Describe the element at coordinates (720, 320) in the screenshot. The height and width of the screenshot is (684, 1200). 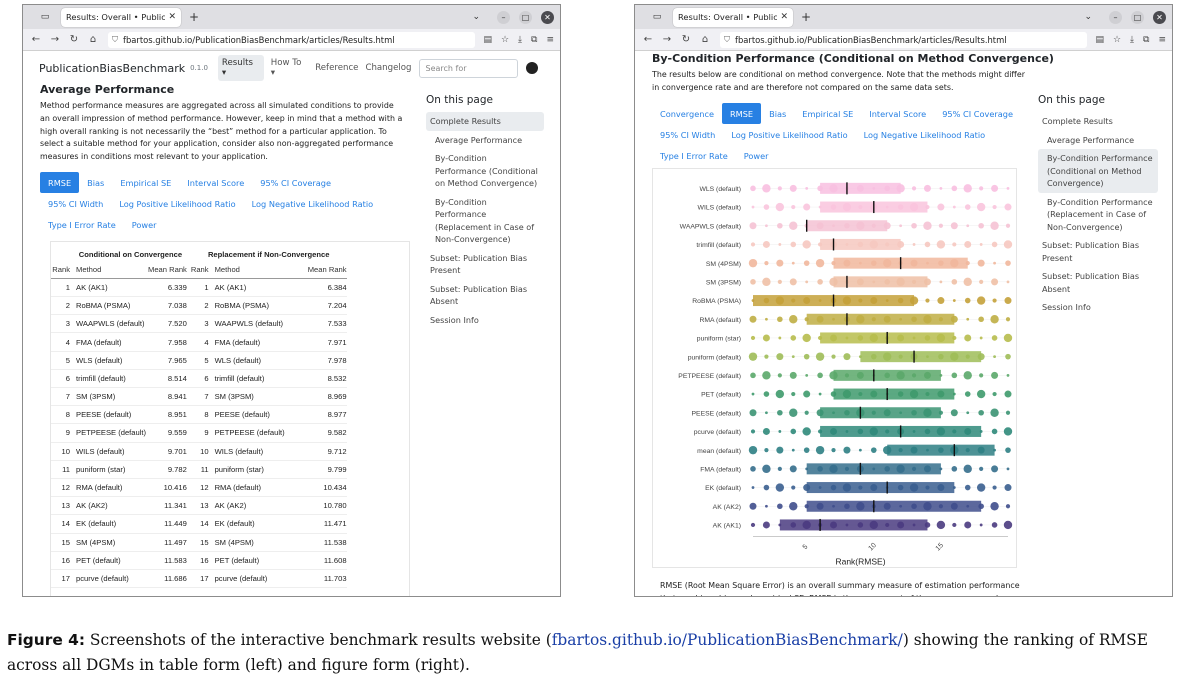
I see `category-label: RMA (default)` at that location.